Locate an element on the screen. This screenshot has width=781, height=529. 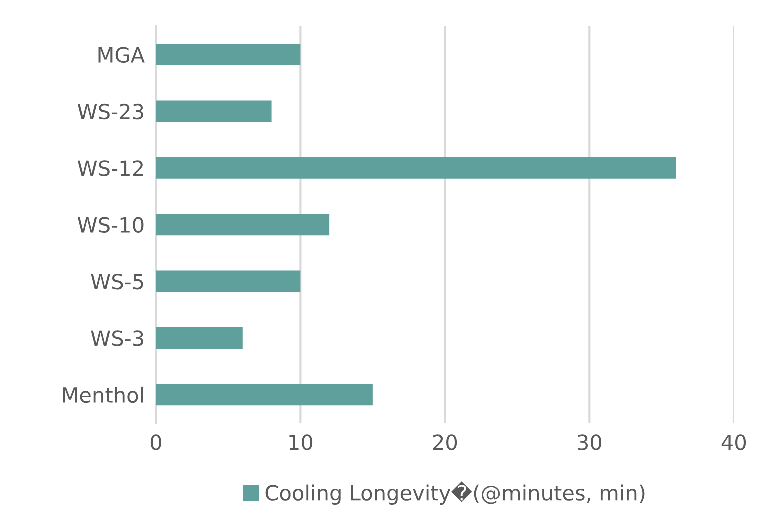
x-tick-label: 20 is located at coordinates (445, 442).